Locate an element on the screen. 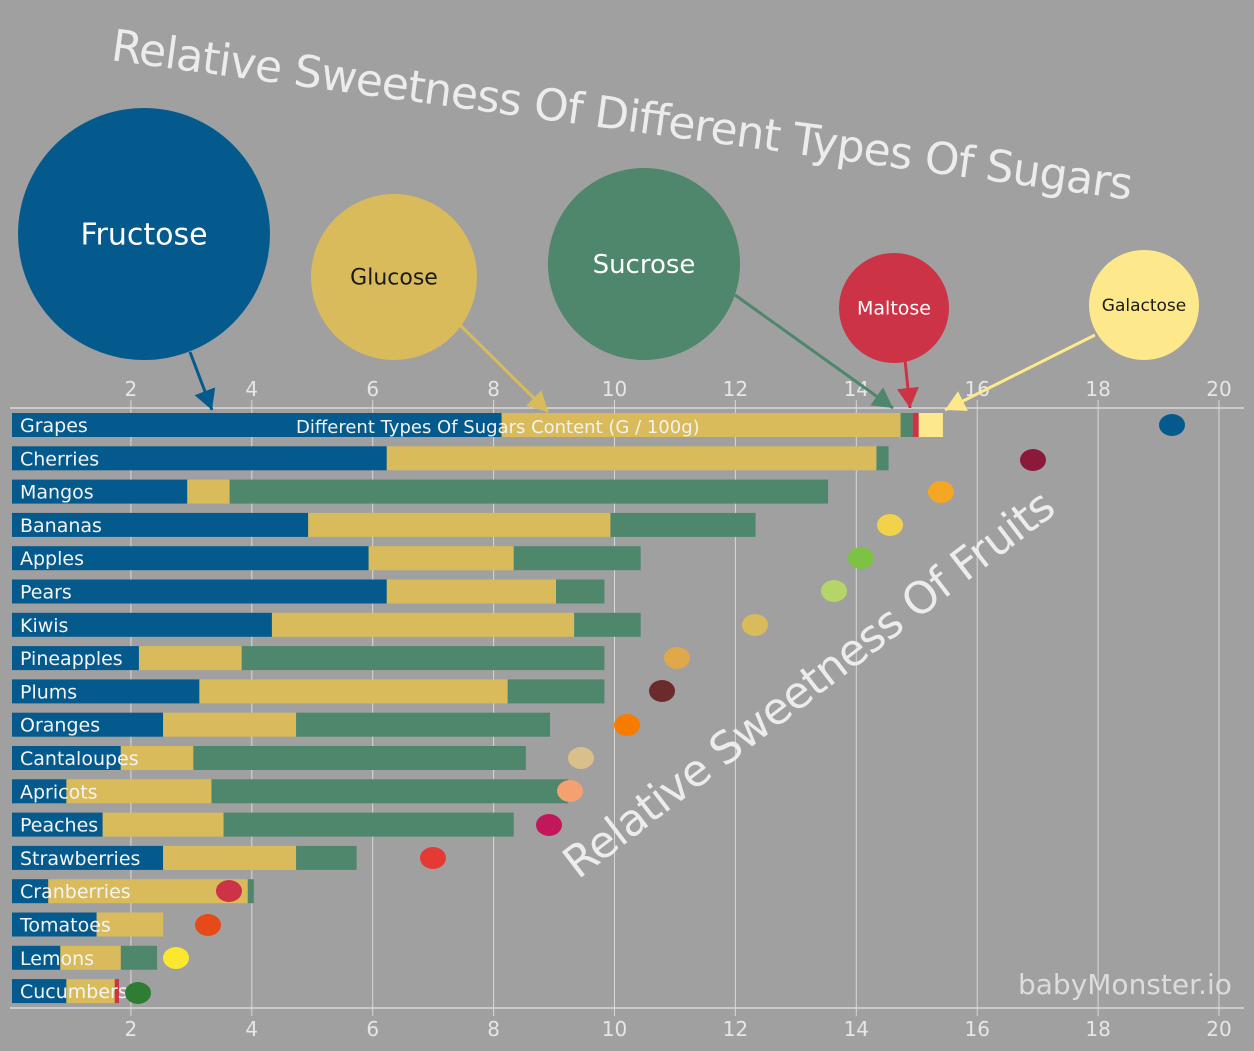 Image resolution: width=1254 pixels, height=1051 pixels. cranberries-icon is located at coordinates (229, 891).